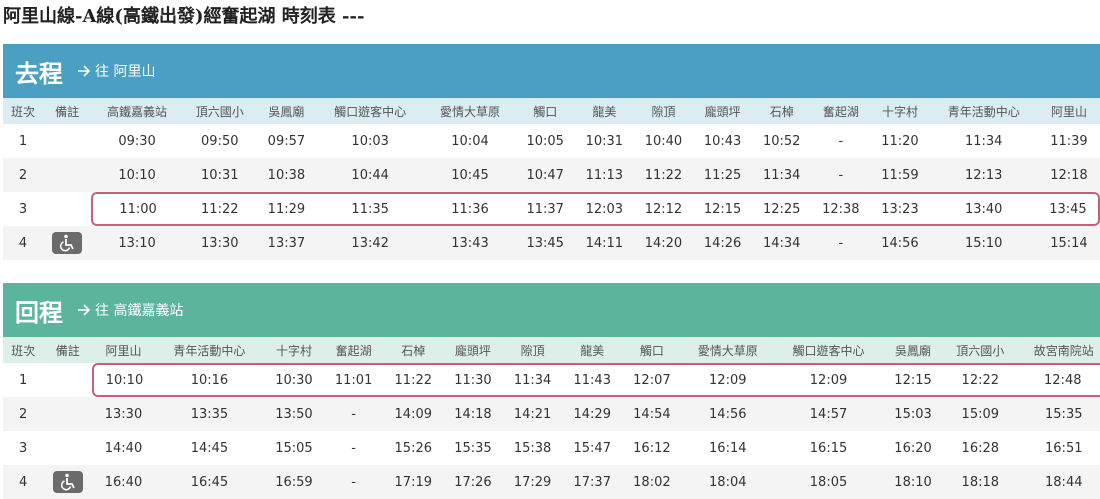  I want to click on time-cell: 09:30, so click(137, 141).